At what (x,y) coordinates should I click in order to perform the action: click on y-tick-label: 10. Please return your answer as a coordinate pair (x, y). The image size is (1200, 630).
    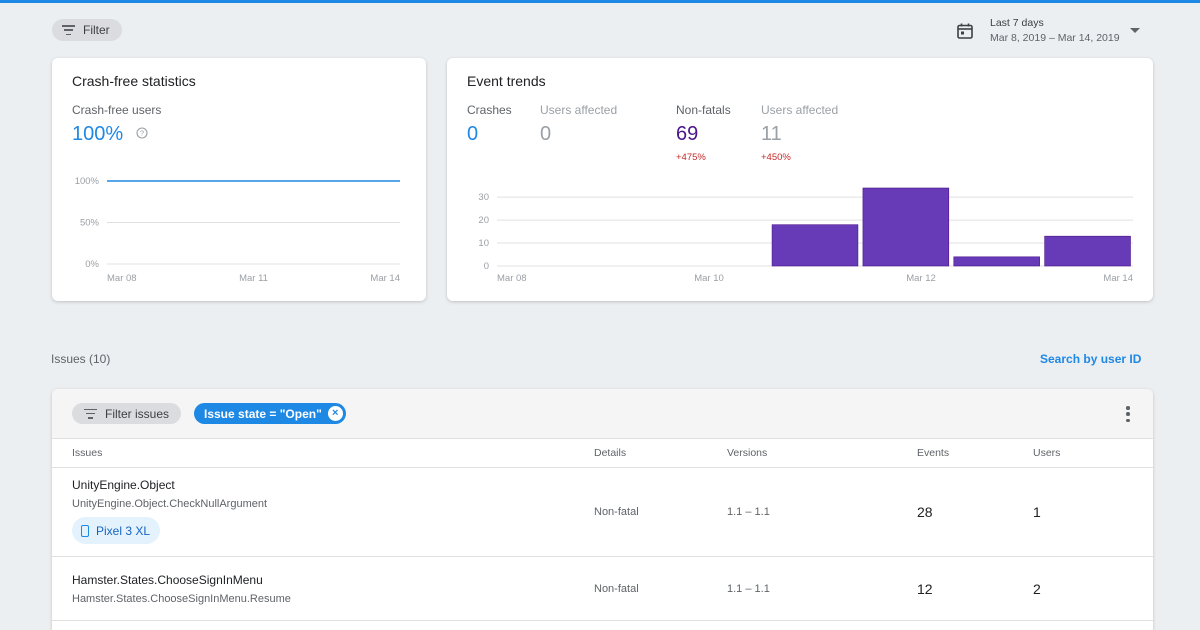
    Looking at the image, I should click on (483, 243).